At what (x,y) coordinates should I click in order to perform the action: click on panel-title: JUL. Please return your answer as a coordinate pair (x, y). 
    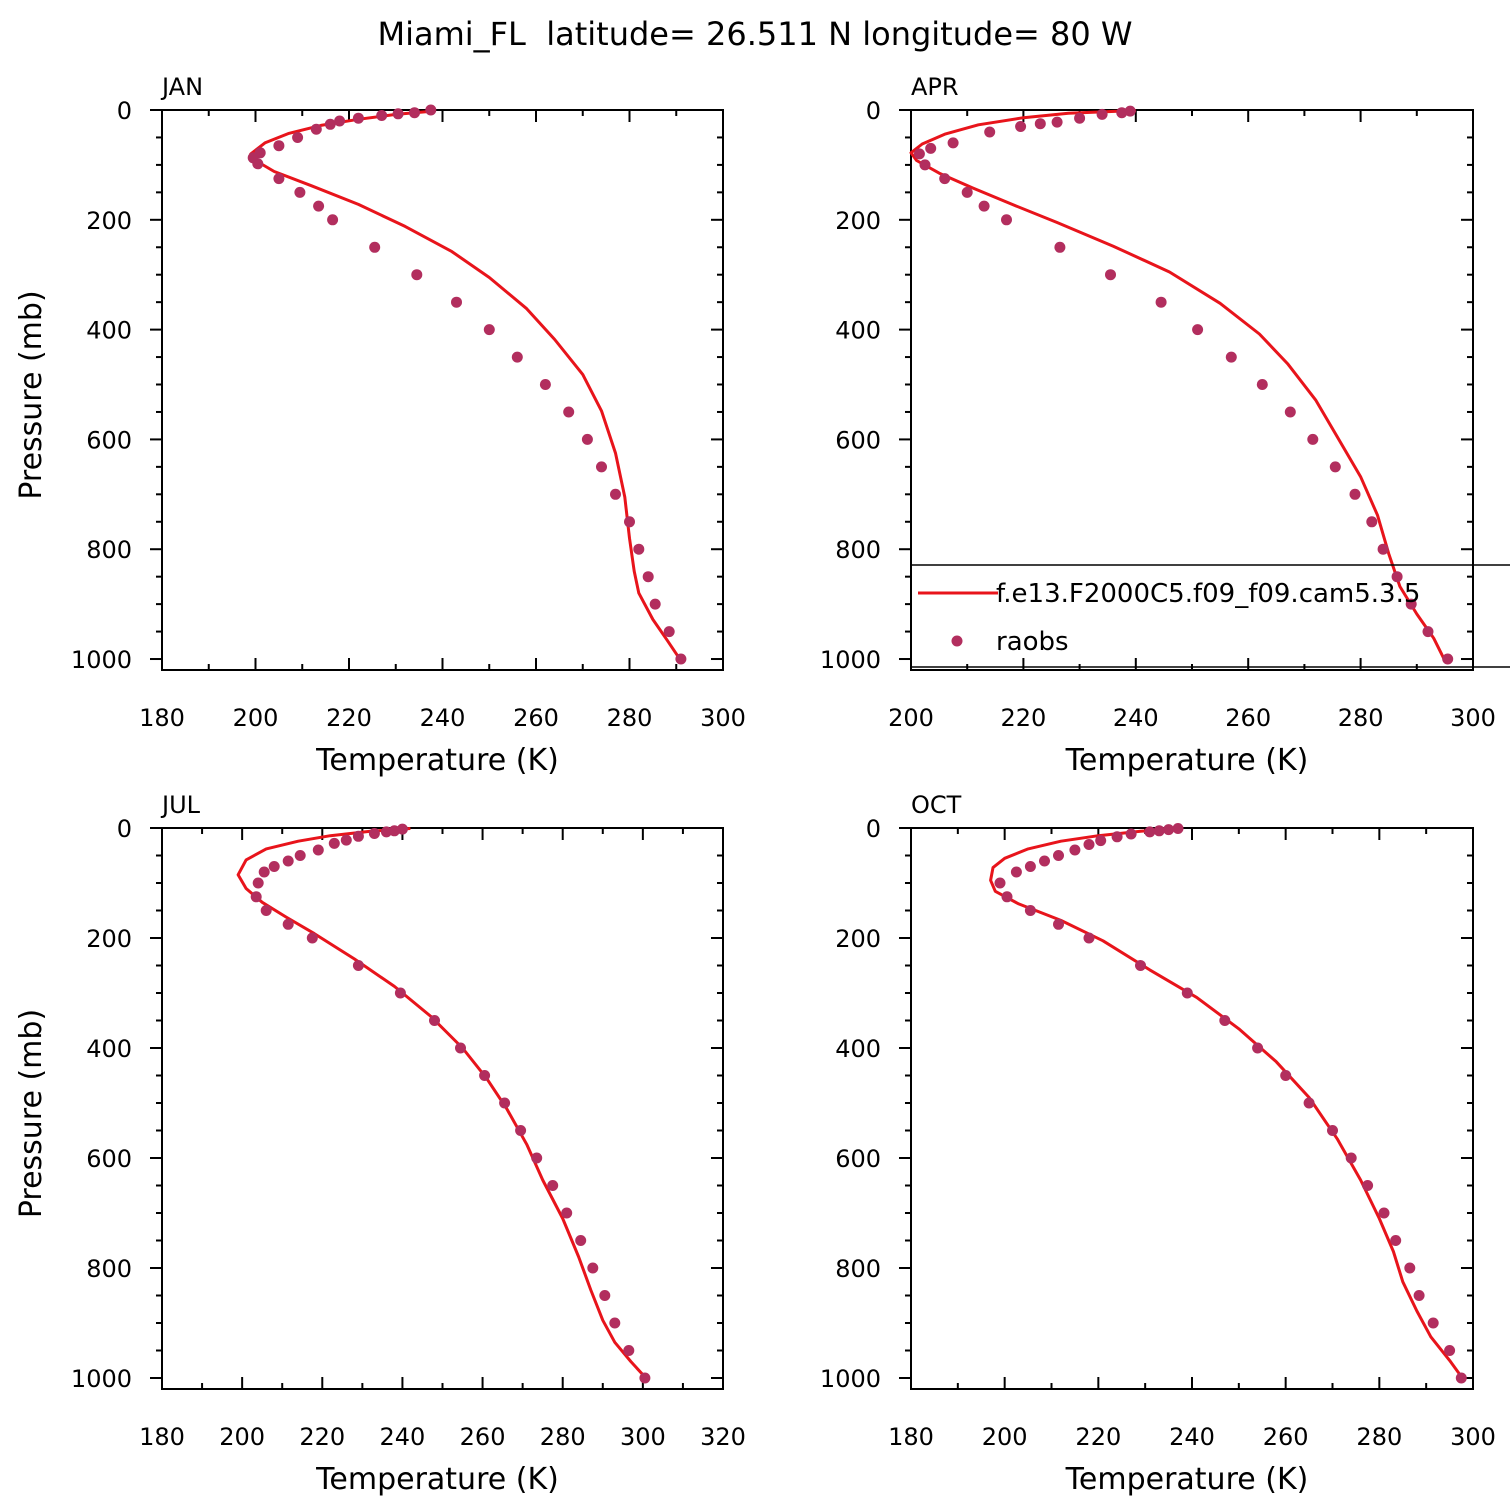
    Looking at the image, I should click on (180, 805).